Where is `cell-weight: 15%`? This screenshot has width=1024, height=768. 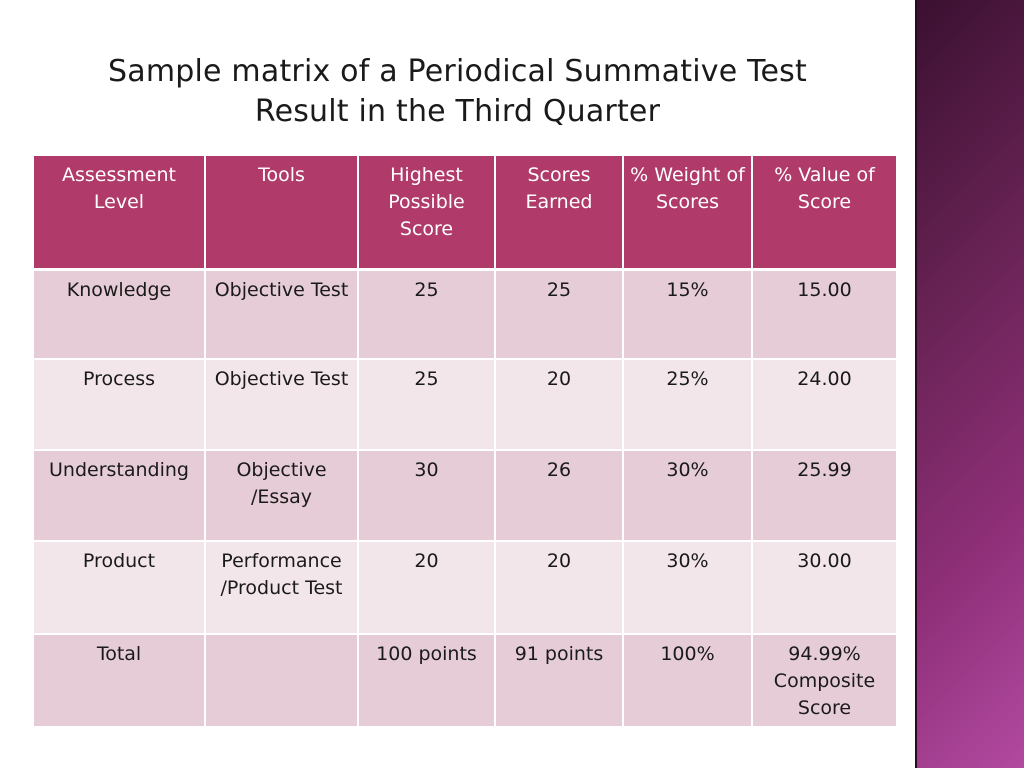
cell-weight: 15% is located at coordinates (688, 314).